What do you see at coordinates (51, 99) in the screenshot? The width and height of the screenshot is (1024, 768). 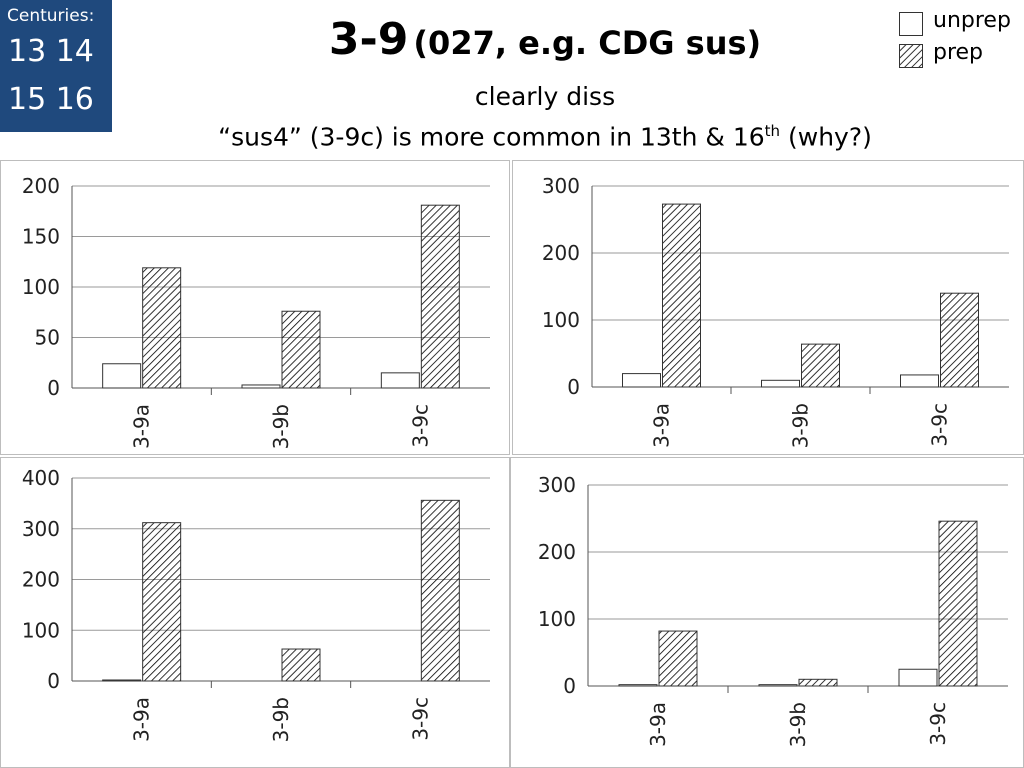 I see `centuries-row-2: 15 16` at bounding box center [51, 99].